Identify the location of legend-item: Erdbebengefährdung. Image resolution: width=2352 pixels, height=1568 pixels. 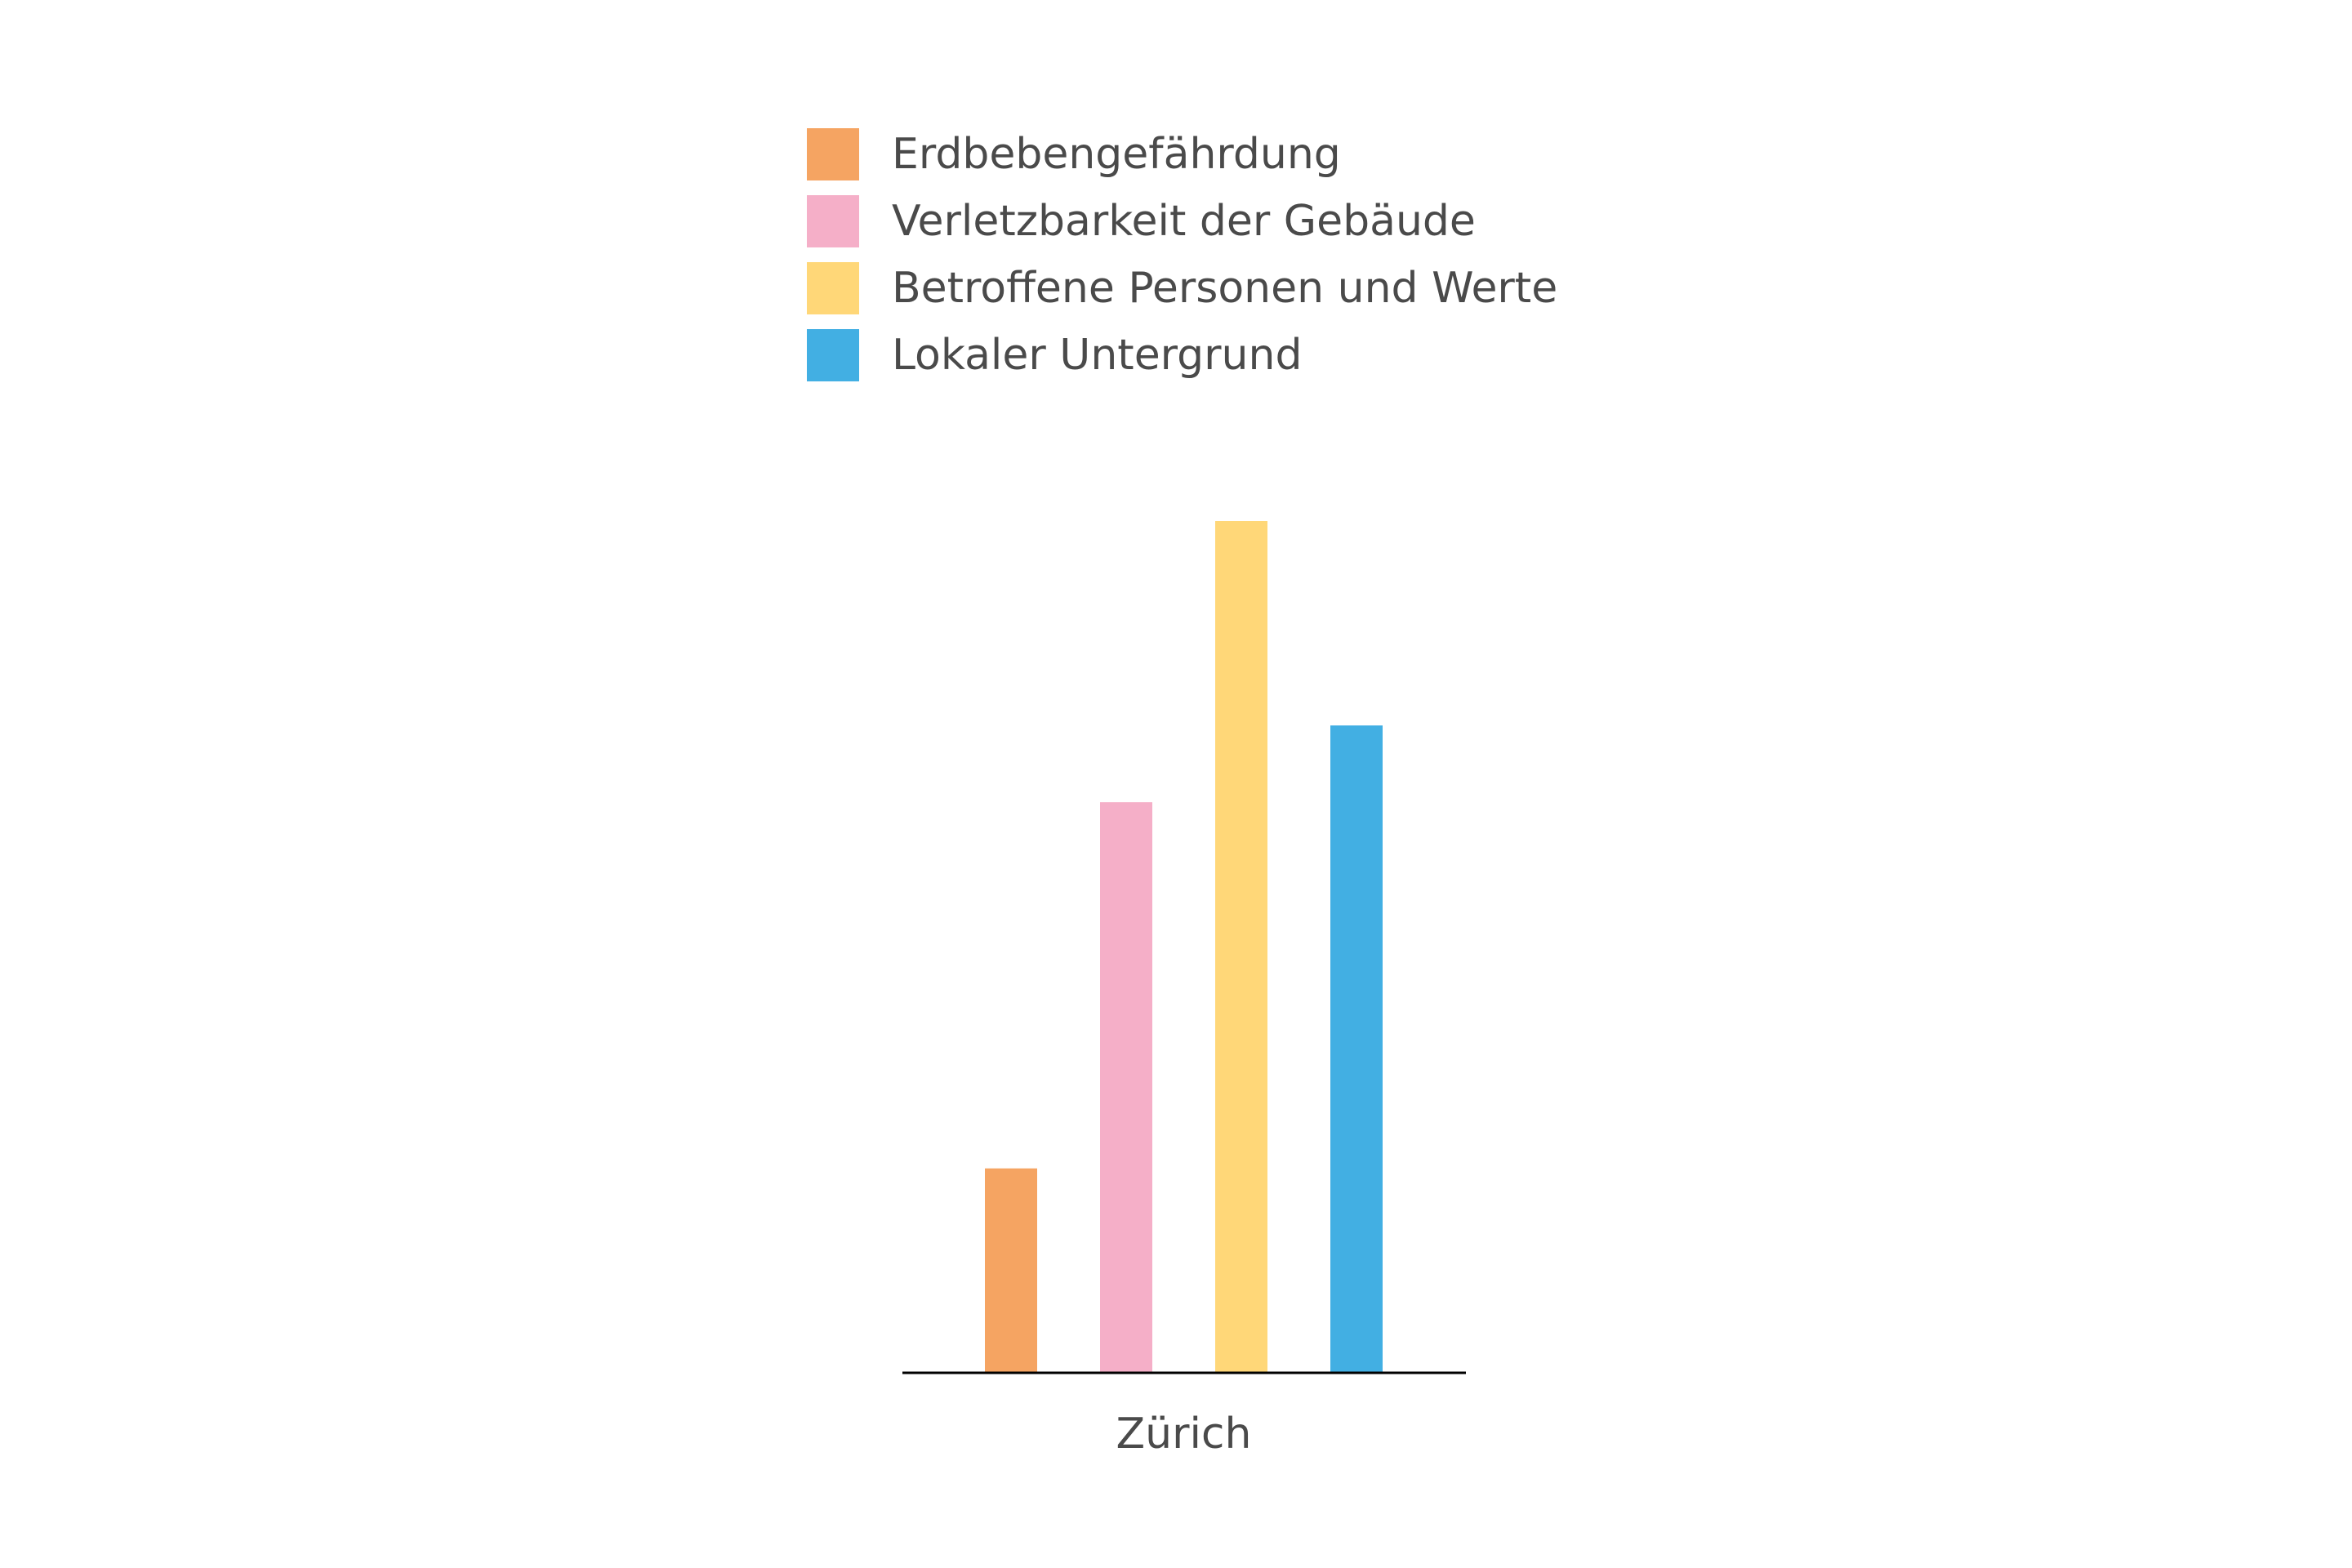
(1074, 154).